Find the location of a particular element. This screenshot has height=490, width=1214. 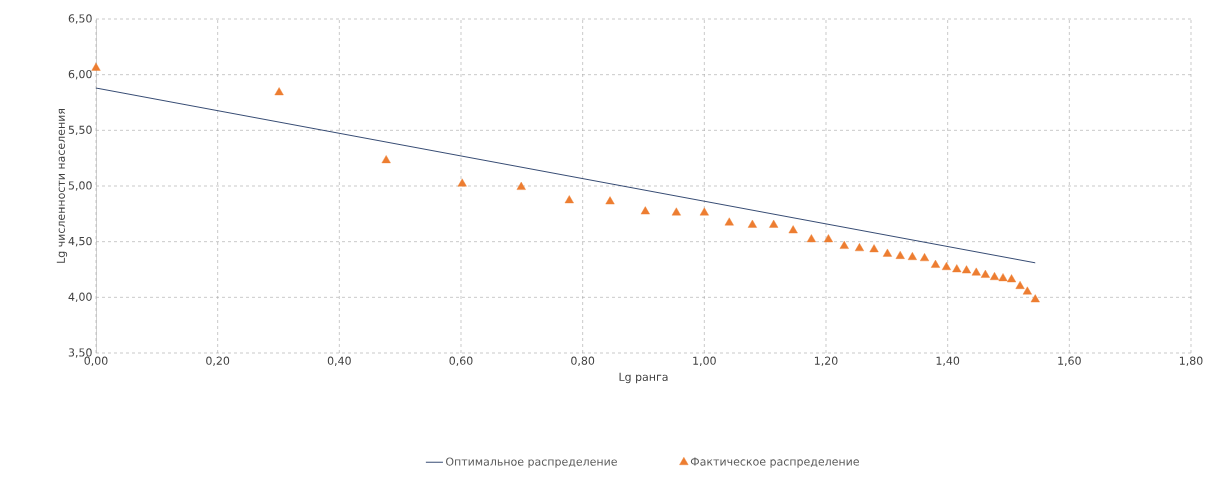

y-tick-label: 6,50 is located at coordinates (80, 19).